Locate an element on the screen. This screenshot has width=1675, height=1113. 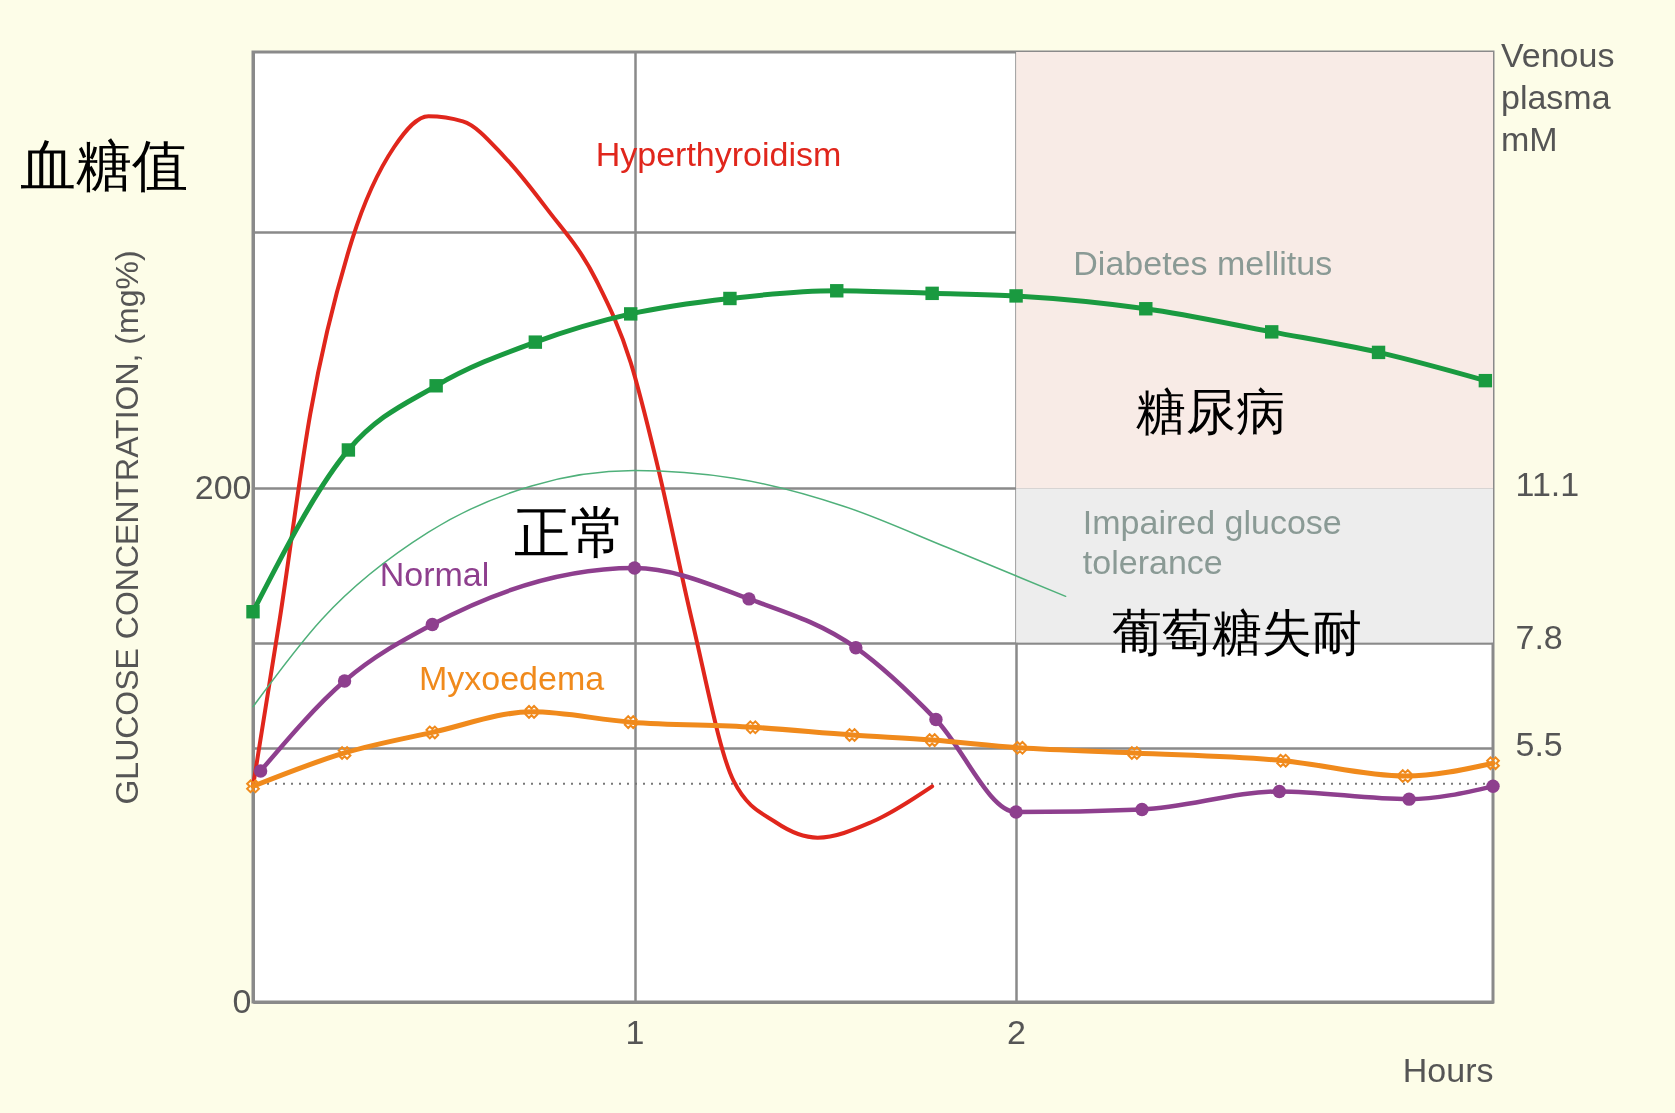
y-axis-title: GLUCOSE CONCENTRATION, (mg%) is located at coordinates (126, 527).